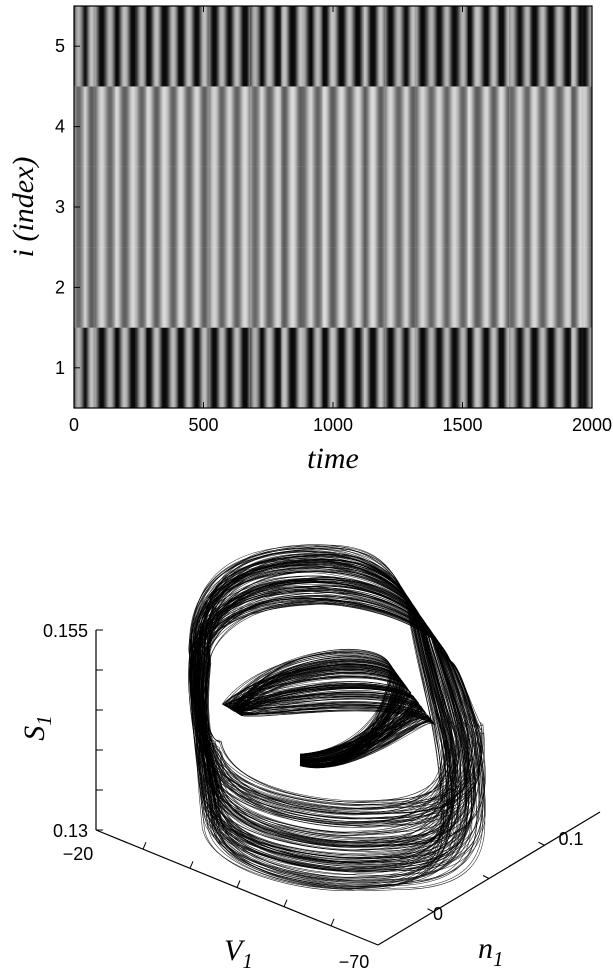  What do you see at coordinates (238, 884) in the screenshot?
I see `tick-mark` at bounding box center [238, 884].